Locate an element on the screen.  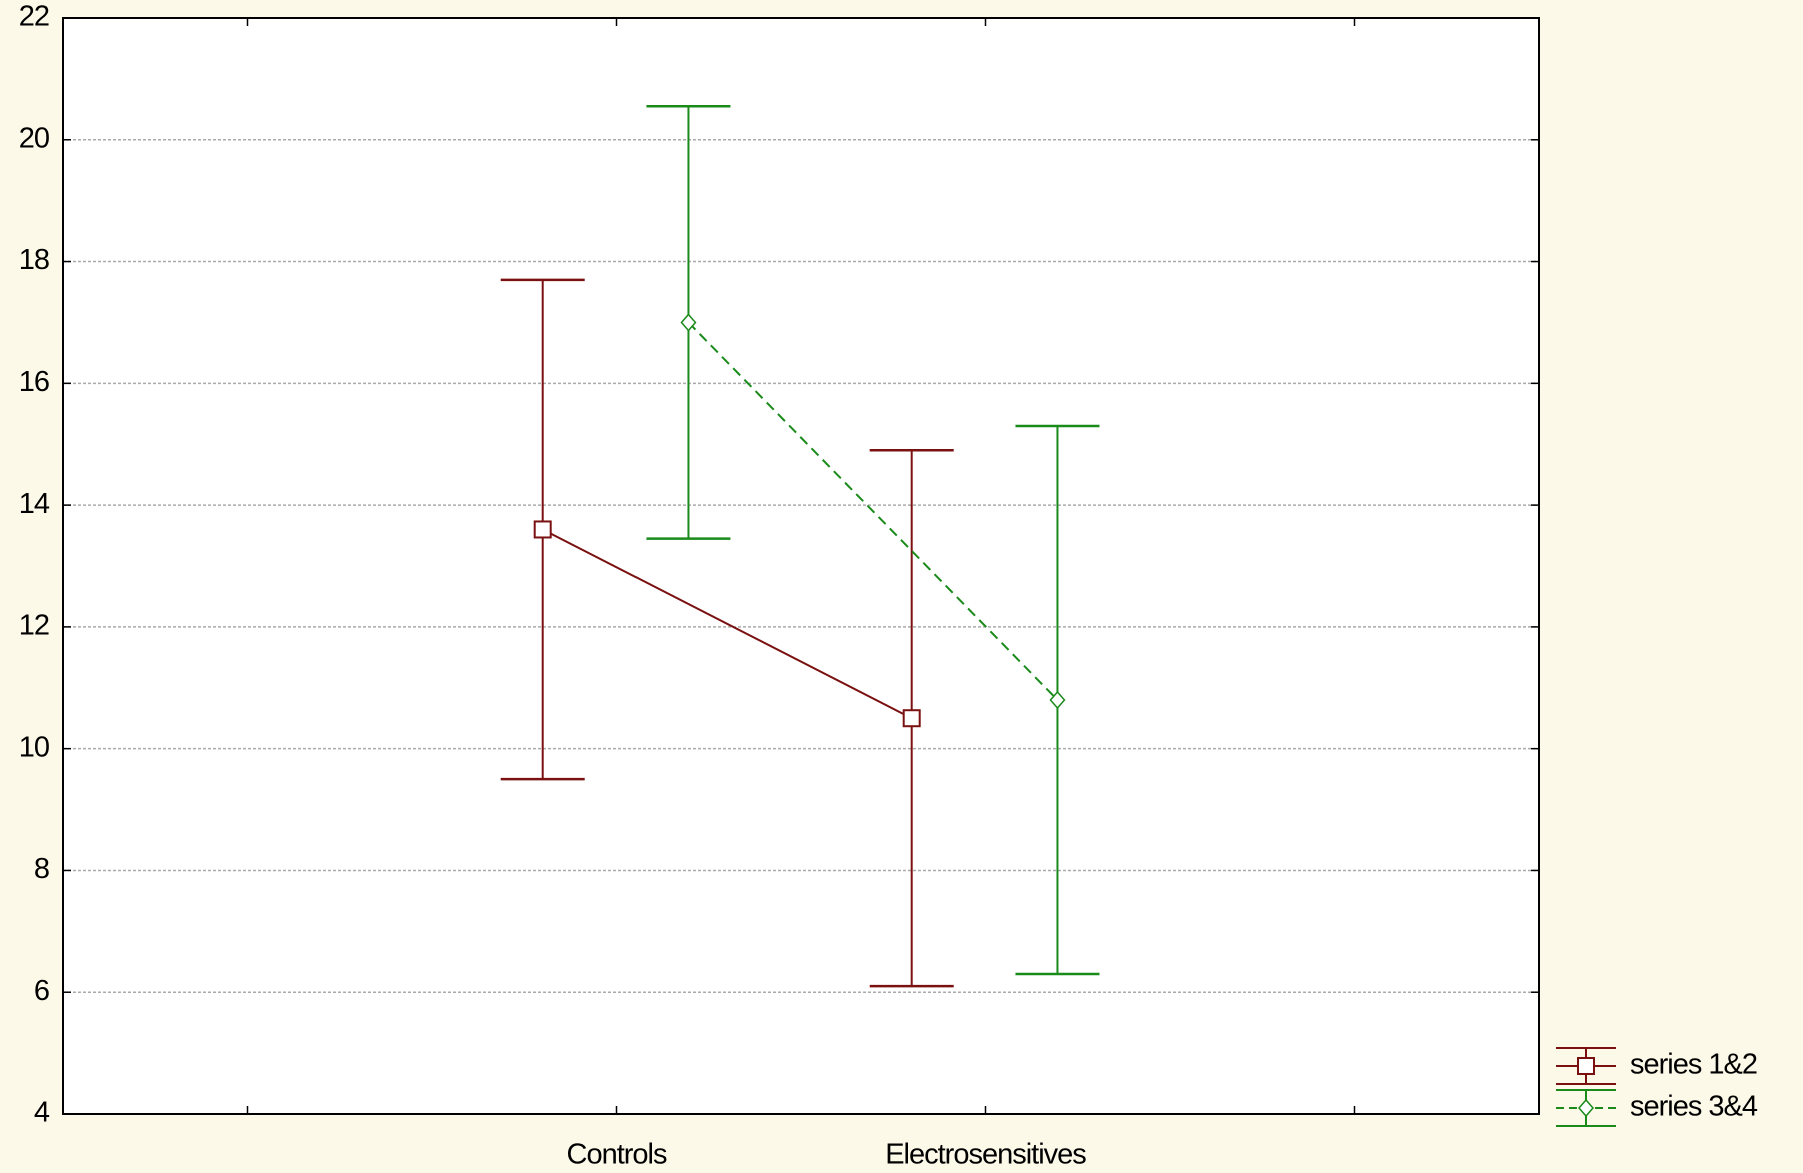
legend-label: series 3&4 is located at coordinates (1694, 1107).